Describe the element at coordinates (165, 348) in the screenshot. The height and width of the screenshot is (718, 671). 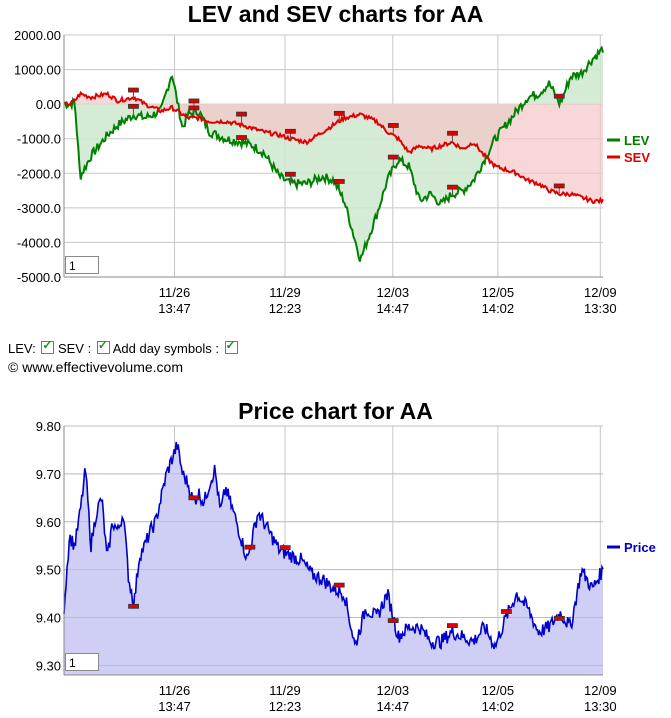
I see `day-symbols-label: Add day symbols :` at that location.